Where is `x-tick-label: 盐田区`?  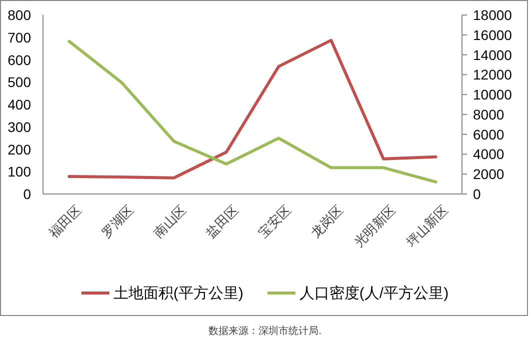
x-tick-label: 盐田区 is located at coordinates (222, 221).